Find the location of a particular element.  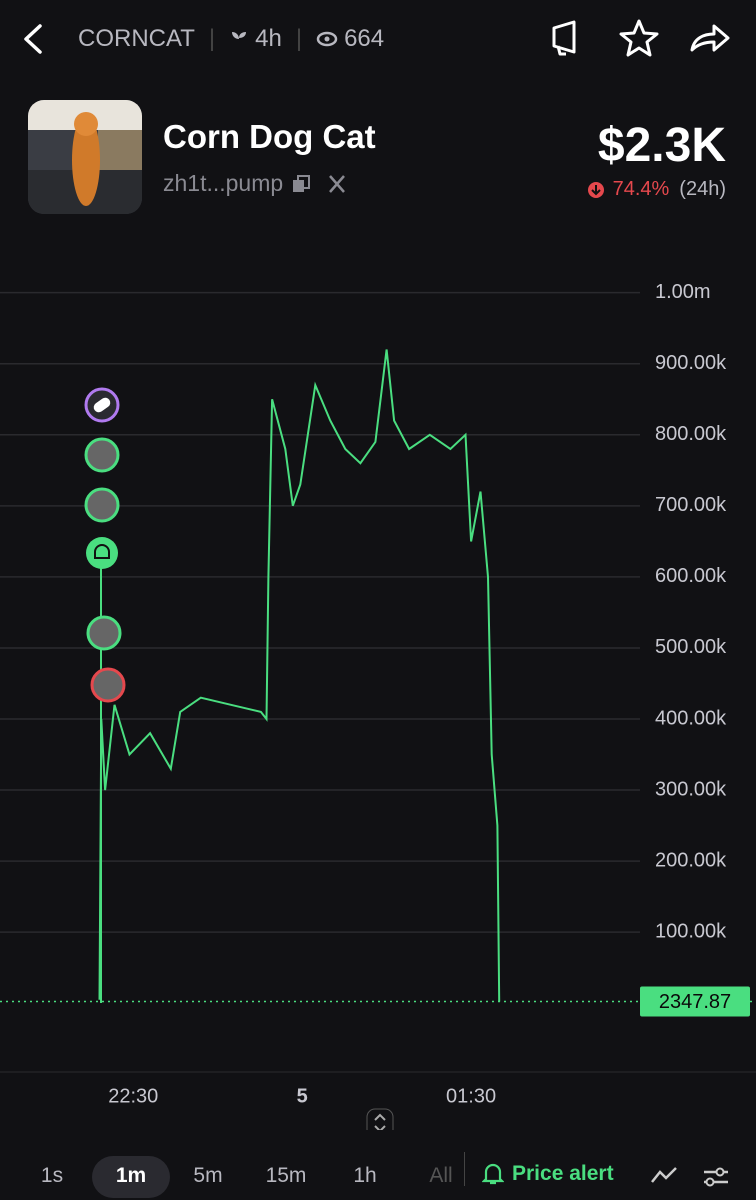

y-tick-label: 400.00k is located at coordinates (691, 718).